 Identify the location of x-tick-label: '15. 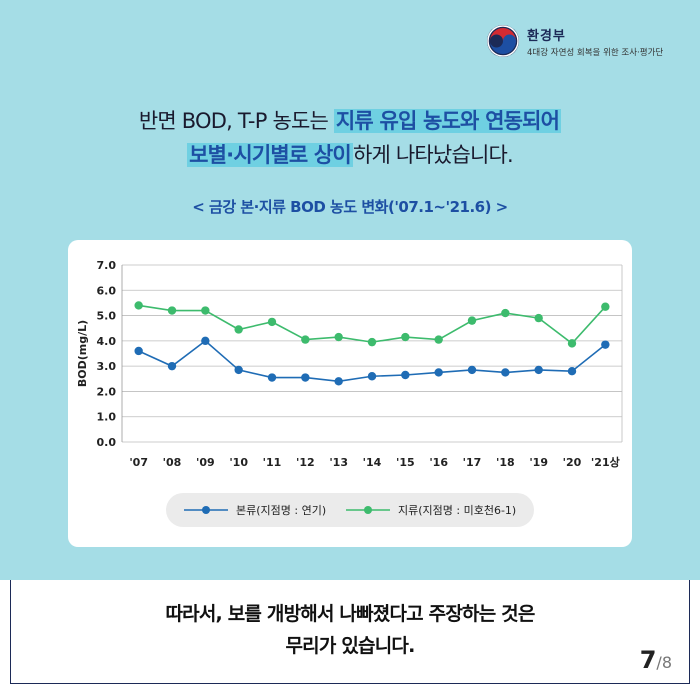
(405, 462).